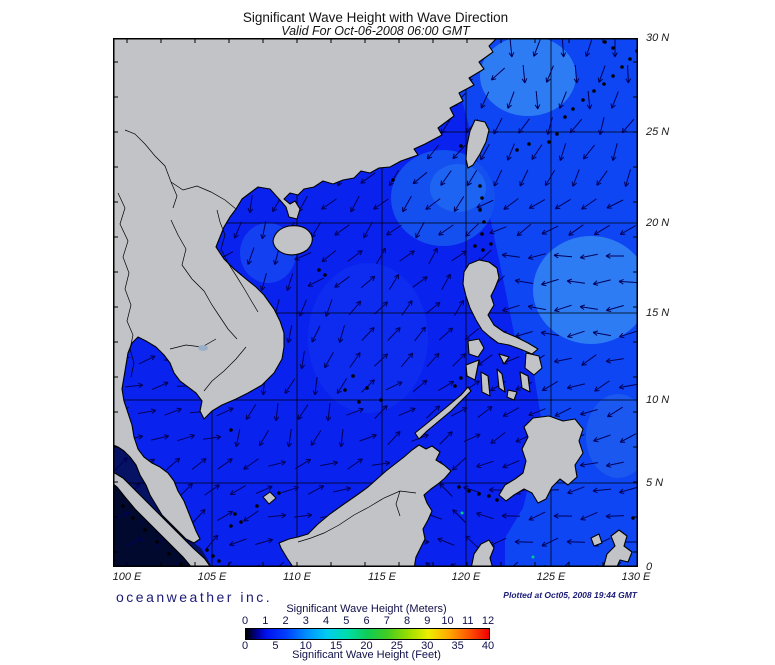  What do you see at coordinates (658, 132) in the screenshot?
I see `y-axis-label: 25 N` at bounding box center [658, 132].